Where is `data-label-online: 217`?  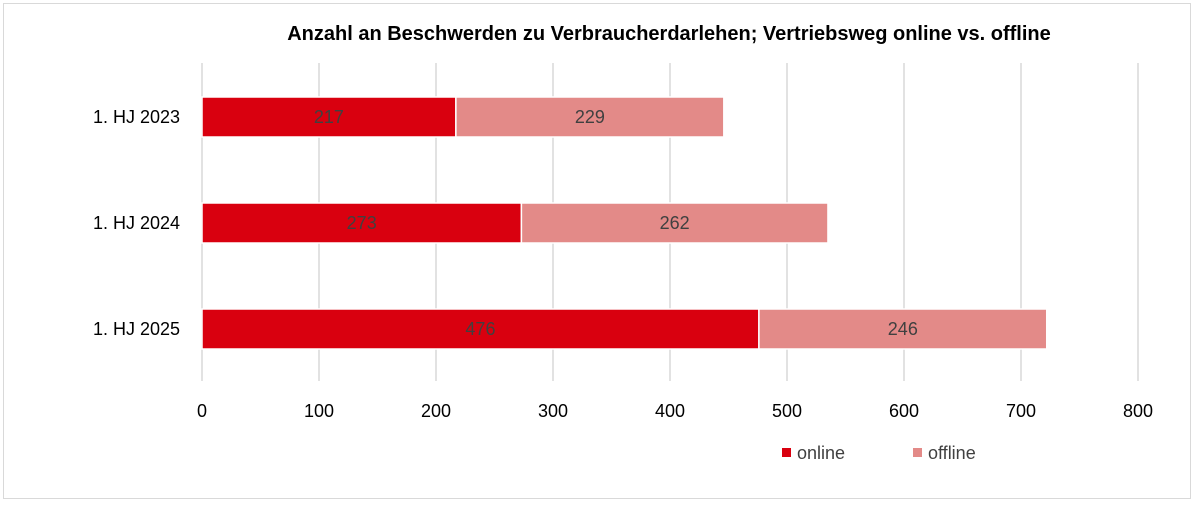
data-label-online: 217 is located at coordinates (329, 117).